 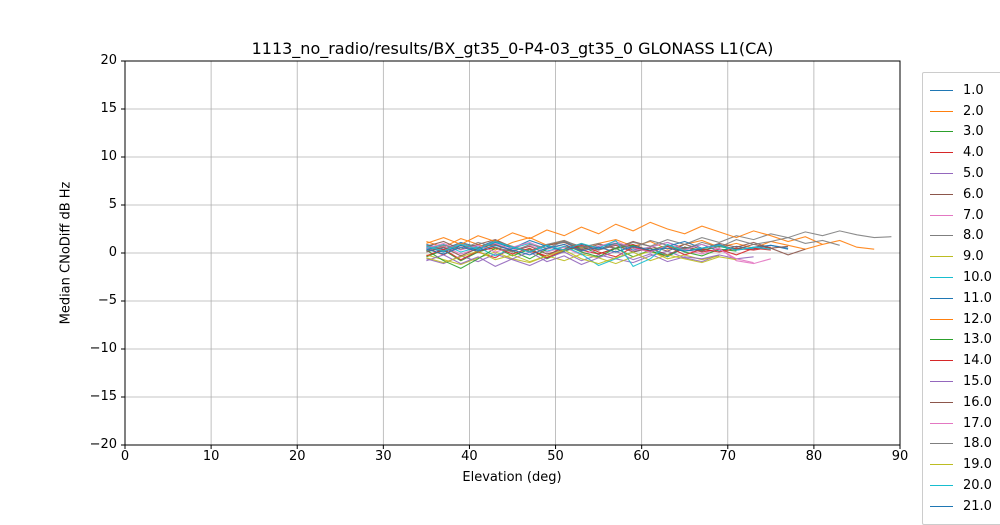 I want to click on x-tick-label: 50, so click(x=555, y=456).